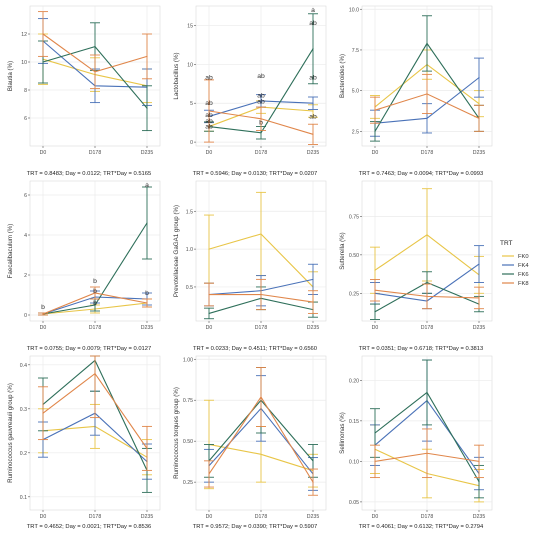  Describe the element at coordinates (23, 410) in the screenshot. I see `y-tick-label: 0.3` at that location.